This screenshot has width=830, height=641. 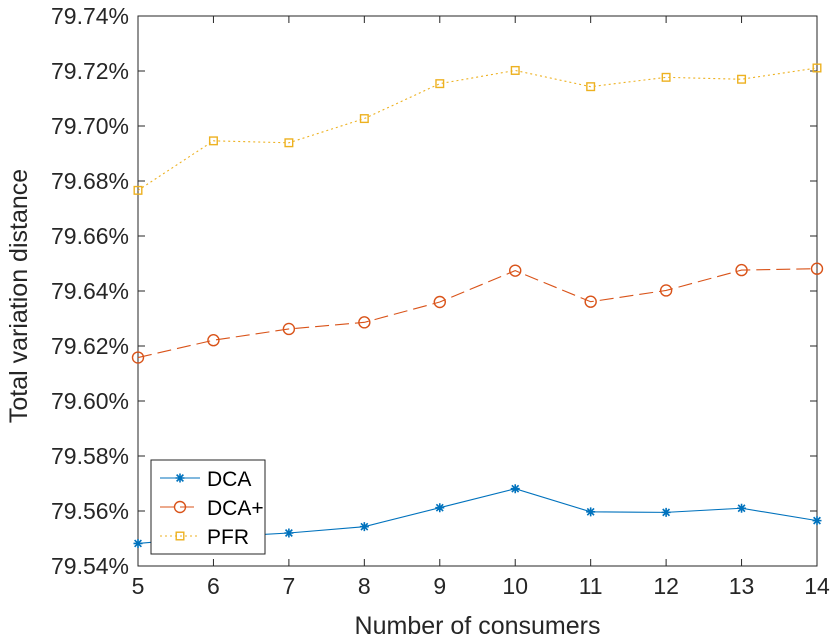 What do you see at coordinates (90, 346) in the screenshot?
I see `y-tick-label: 79.62%` at bounding box center [90, 346].